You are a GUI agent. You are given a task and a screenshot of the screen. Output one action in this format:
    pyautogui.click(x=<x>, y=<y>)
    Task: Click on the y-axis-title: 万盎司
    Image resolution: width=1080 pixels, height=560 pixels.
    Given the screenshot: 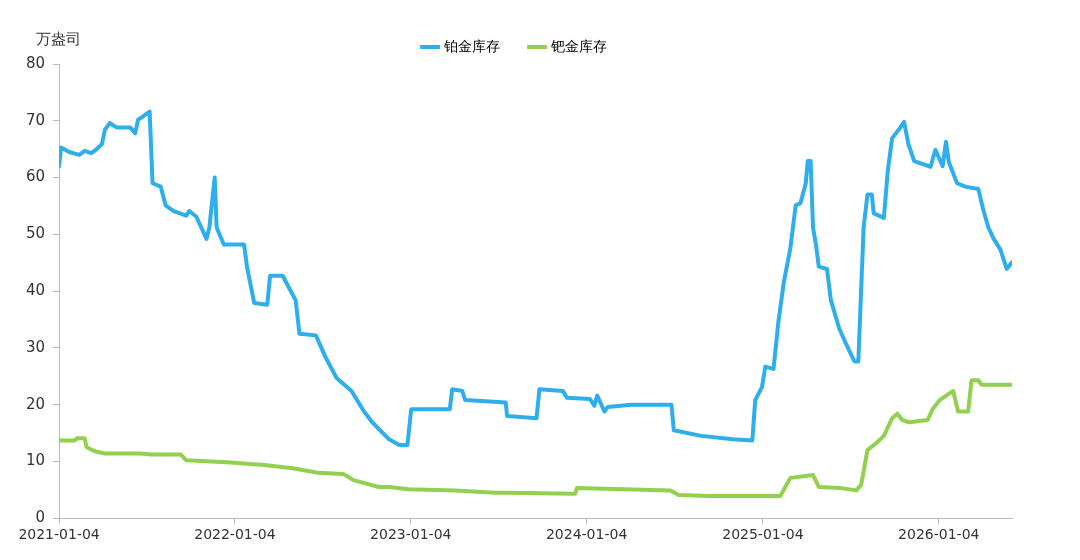 What is the action you would take?
    pyautogui.click(x=58, y=39)
    